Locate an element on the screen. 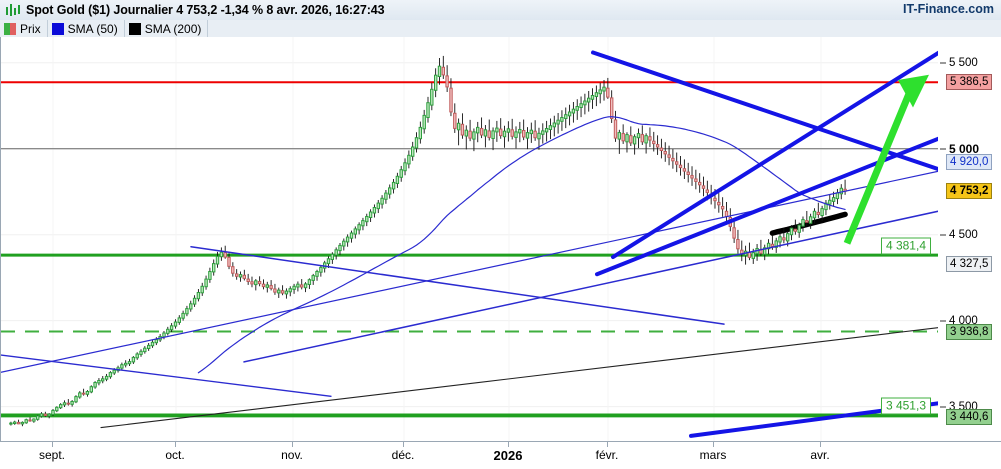 The image size is (1001, 469). legend-label-sma50: SMA (50) is located at coordinates (92, 28).